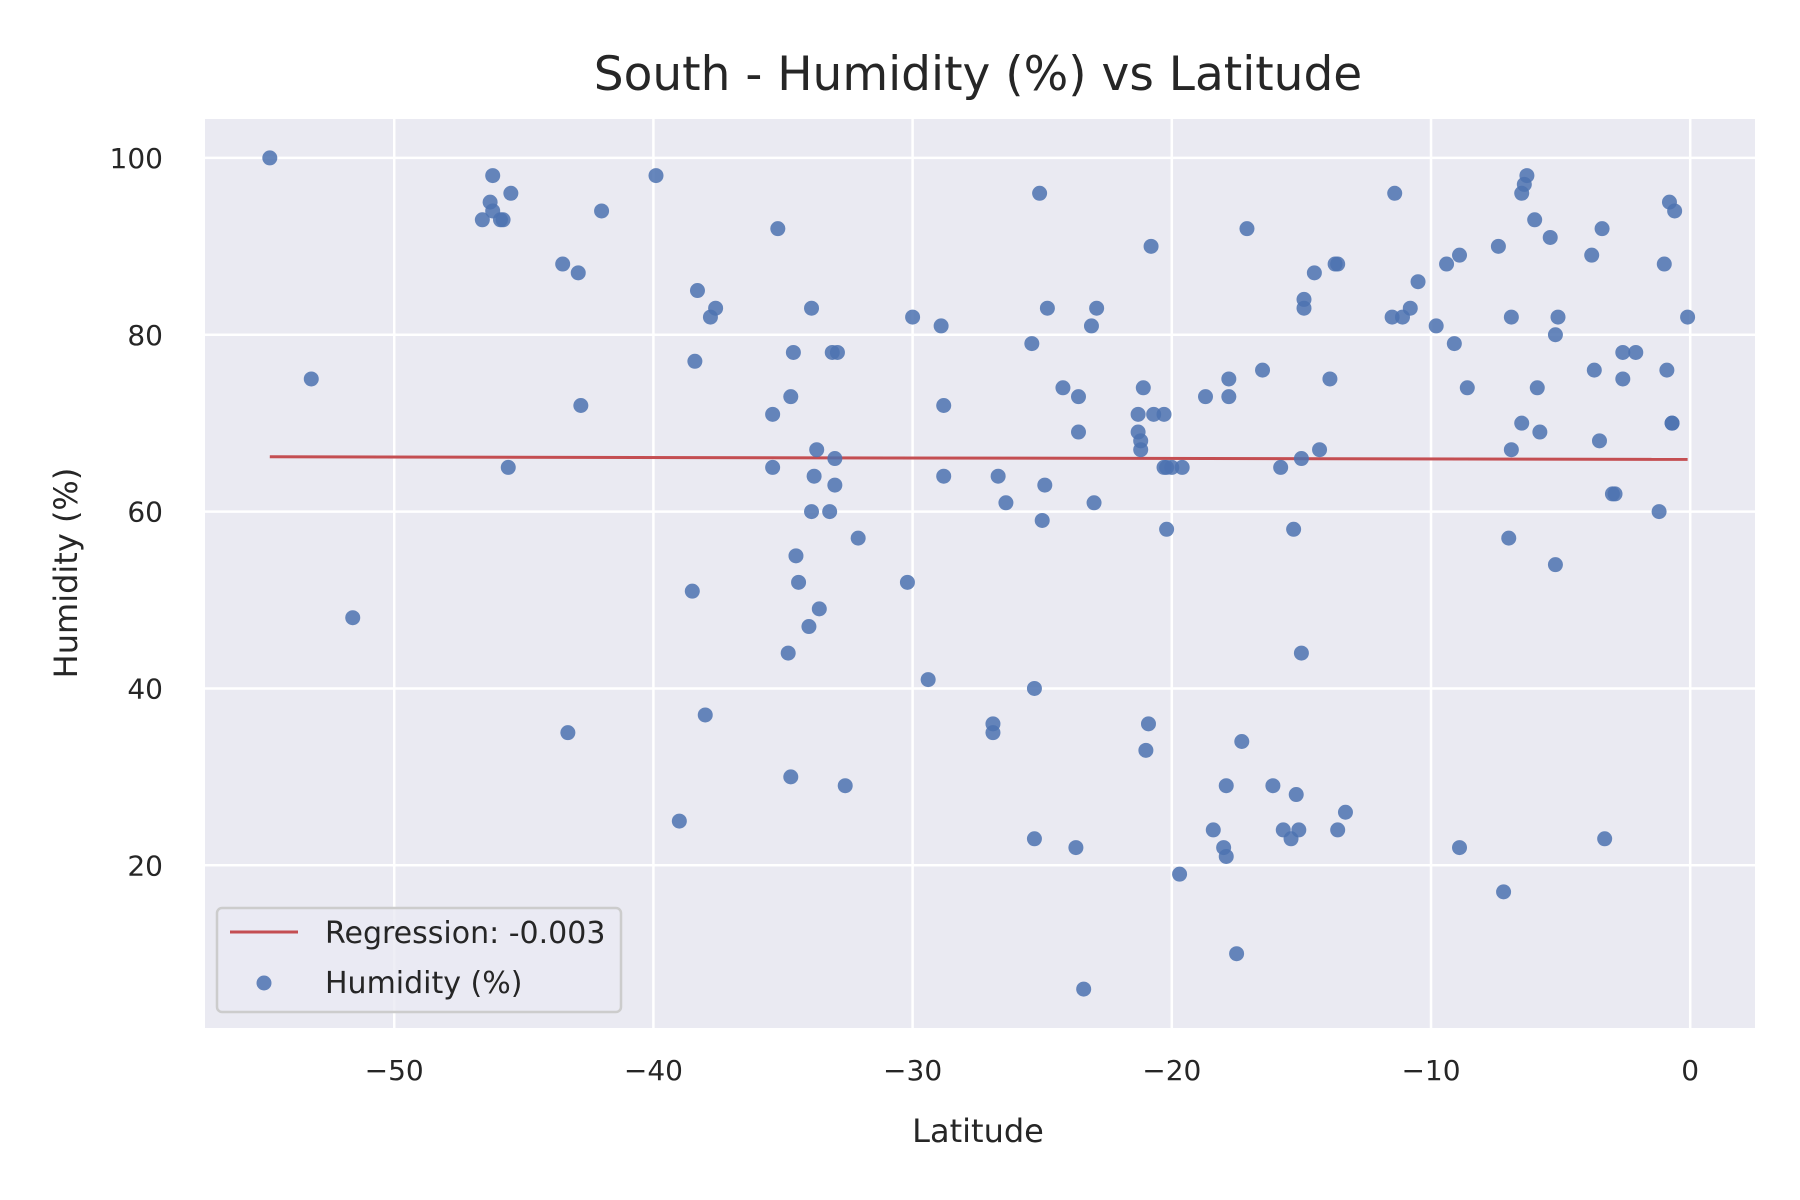  I want to click on regression-layer, so click(978, 458).